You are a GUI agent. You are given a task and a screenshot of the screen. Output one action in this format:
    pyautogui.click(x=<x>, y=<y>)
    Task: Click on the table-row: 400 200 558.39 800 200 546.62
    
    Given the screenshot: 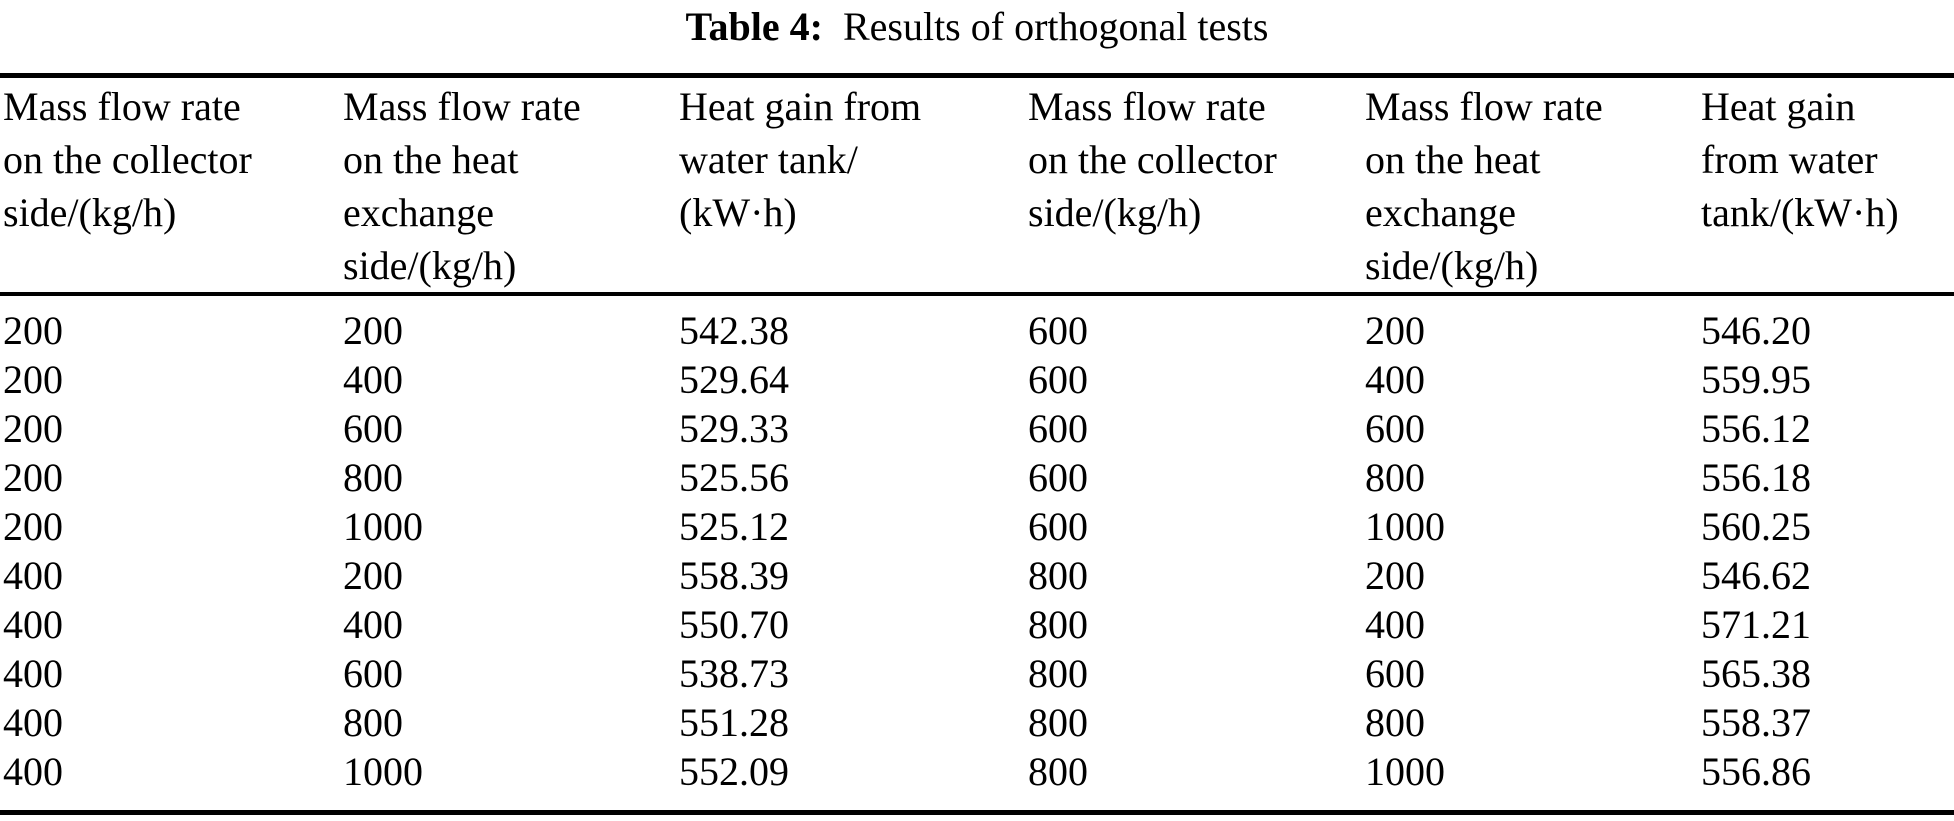 What is the action you would take?
    pyautogui.click(x=977, y=575)
    